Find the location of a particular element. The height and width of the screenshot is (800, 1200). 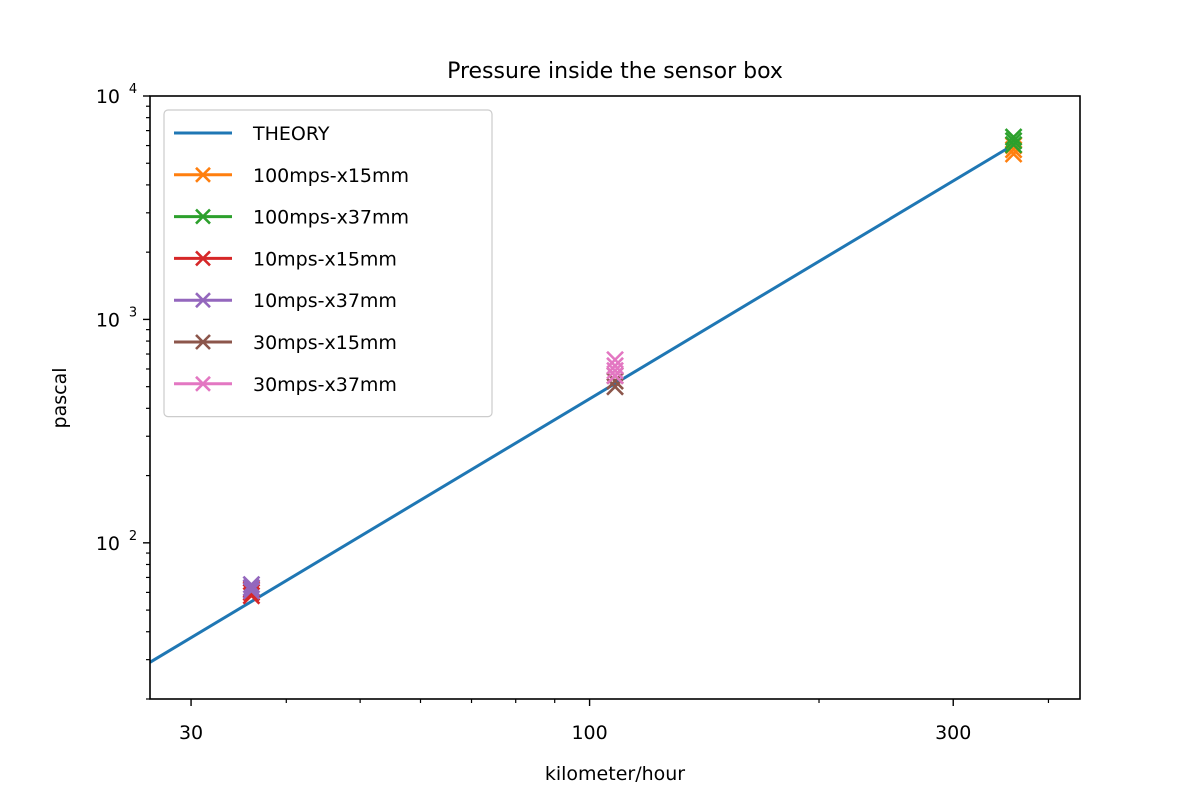

legend-label: 100mps-x15mm is located at coordinates (331, 176).